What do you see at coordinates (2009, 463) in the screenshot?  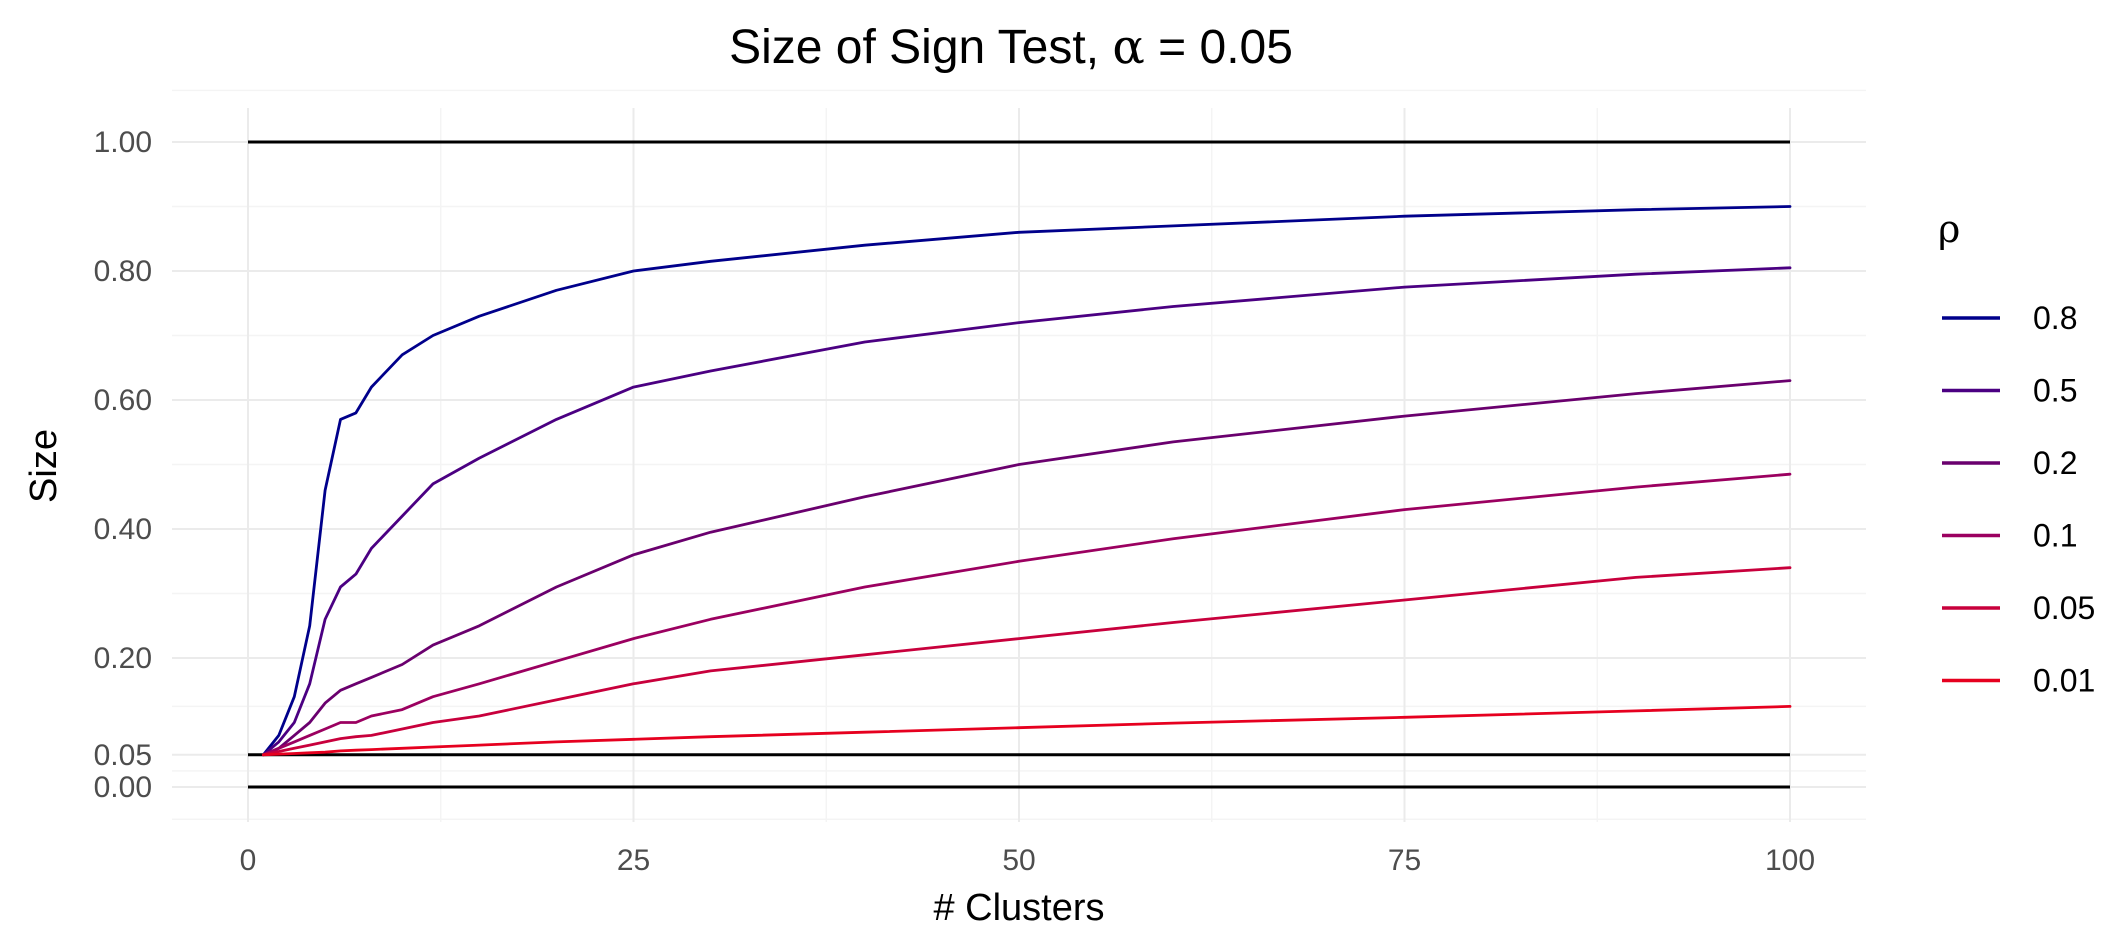 I see `legend-item: 0.2` at bounding box center [2009, 463].